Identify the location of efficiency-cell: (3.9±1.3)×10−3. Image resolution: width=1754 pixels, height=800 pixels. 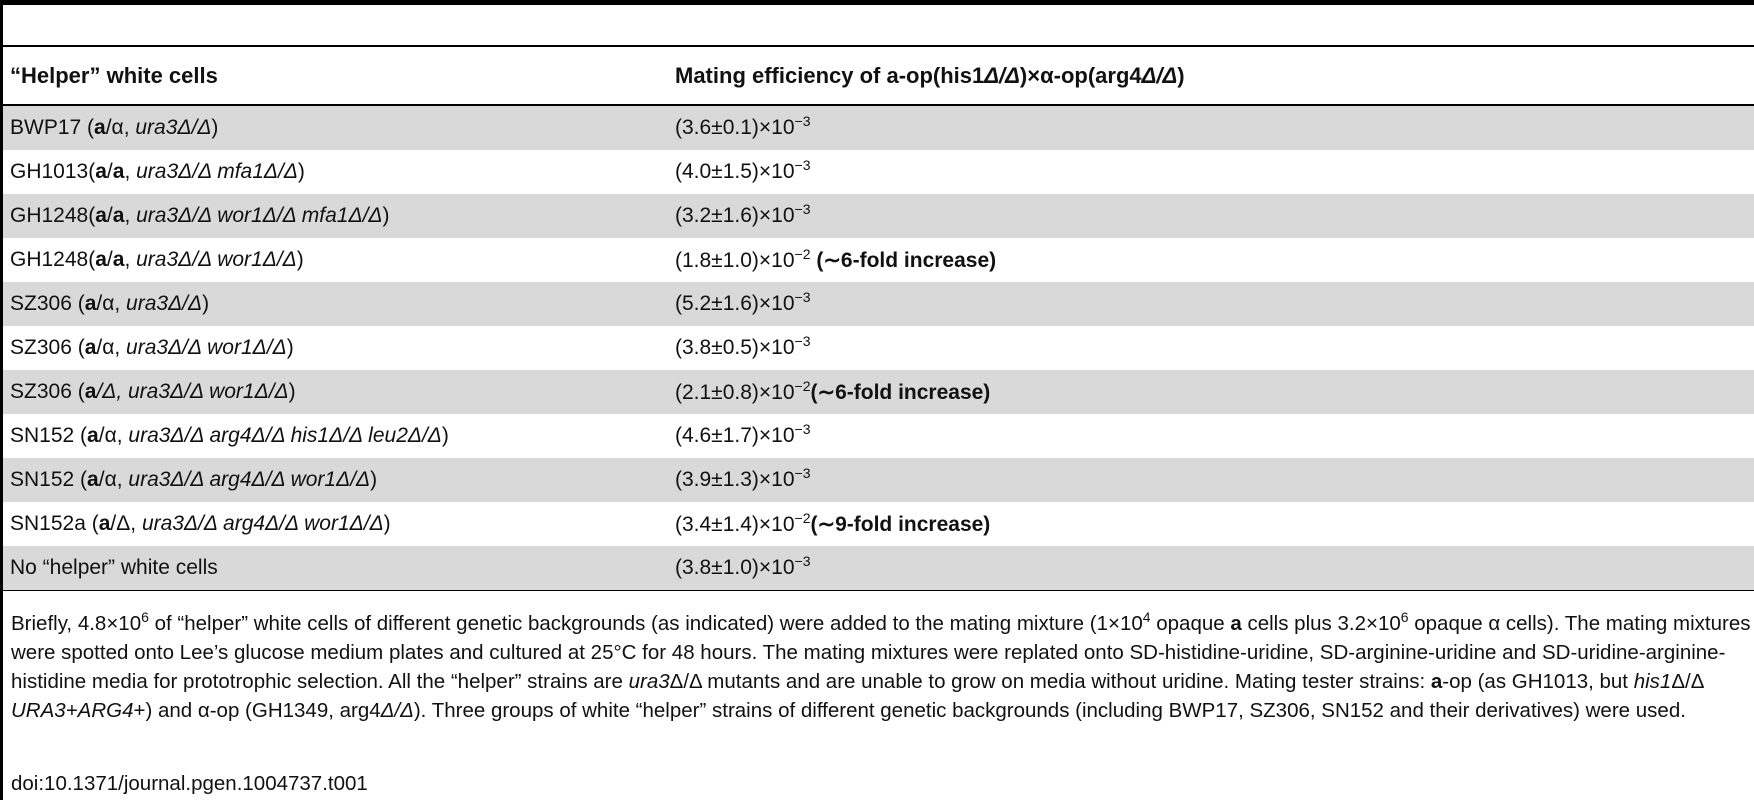
(1212, 480).